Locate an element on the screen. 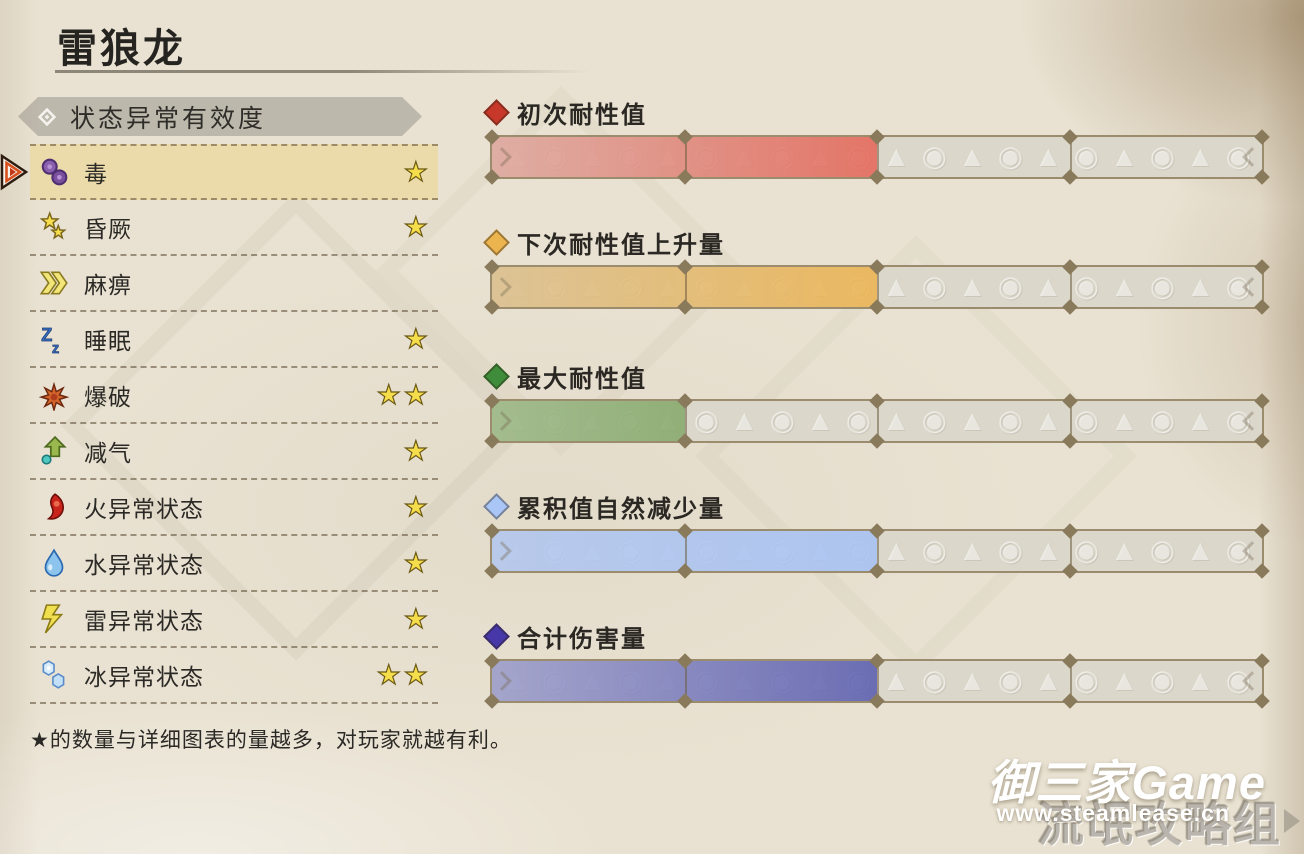  list-item-stun: 昏厥 ★ is located at coordinates (234, 228).